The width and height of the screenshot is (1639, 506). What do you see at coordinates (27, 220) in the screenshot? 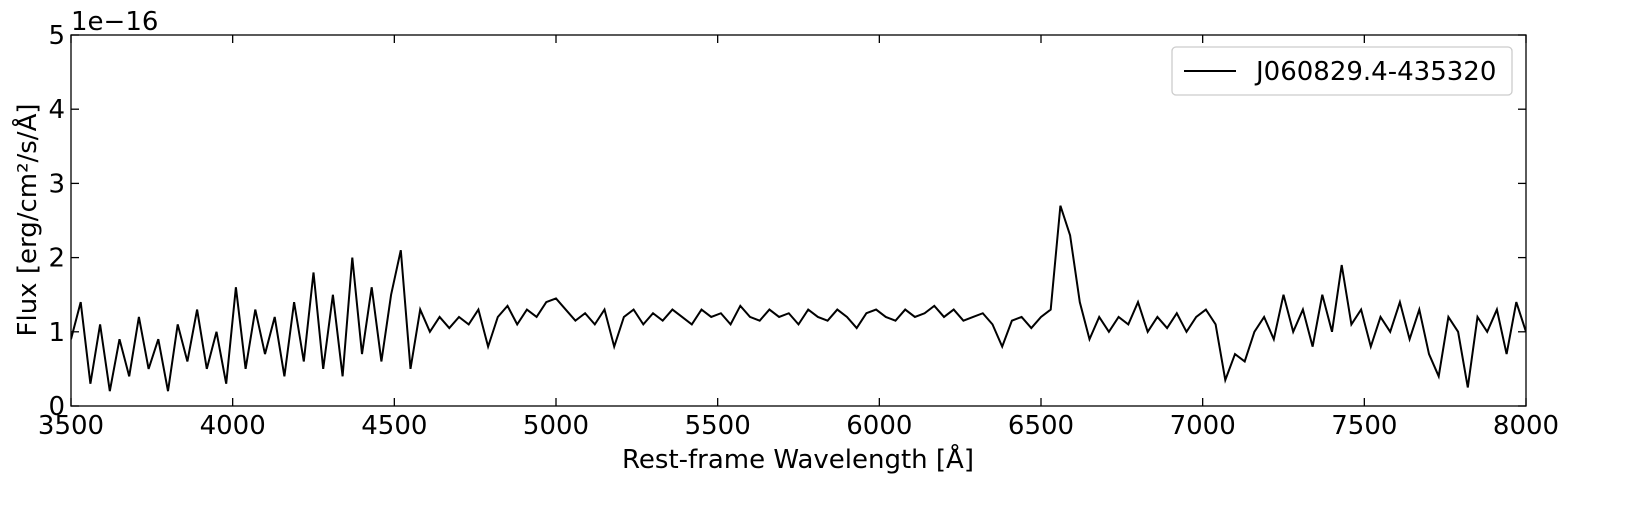
I see `y-axis-label: Flux [erg/cm²/s/Å]` at bounding box center [27, 220].